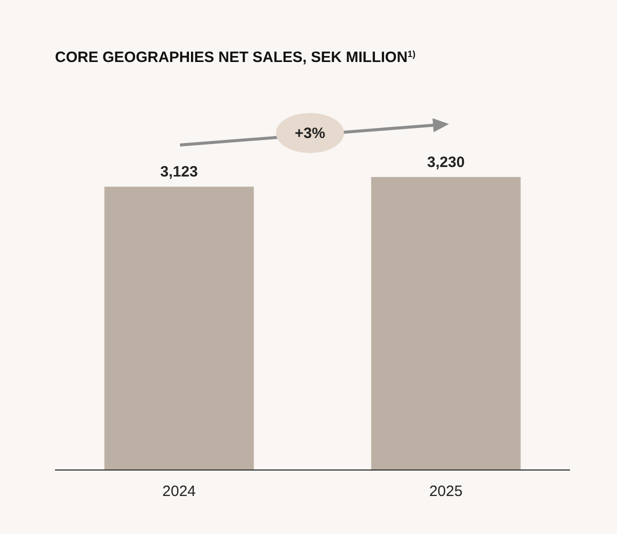 This screenshot has height=534, width=617. Describe the element at coordinates (310, 133) in the screenshot. I see `text: +3%` at that location.